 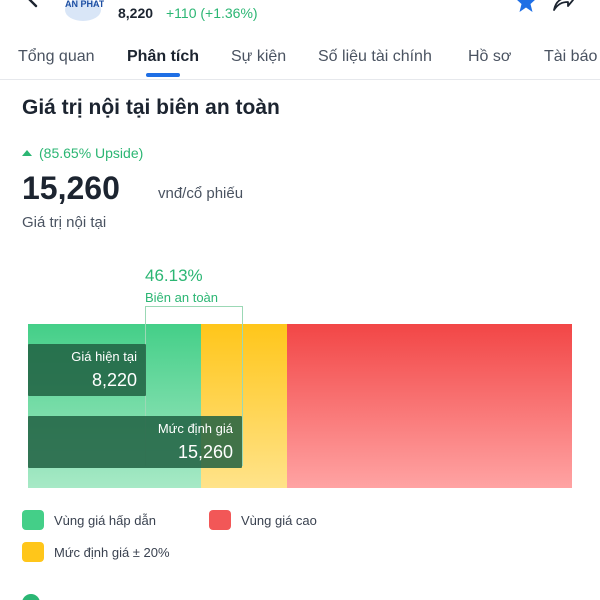 What do you see at coordinates (279, 520) in the screenshot?
I see `legend-high-text: Vùng giá cao` at bounding box center [279, 520].